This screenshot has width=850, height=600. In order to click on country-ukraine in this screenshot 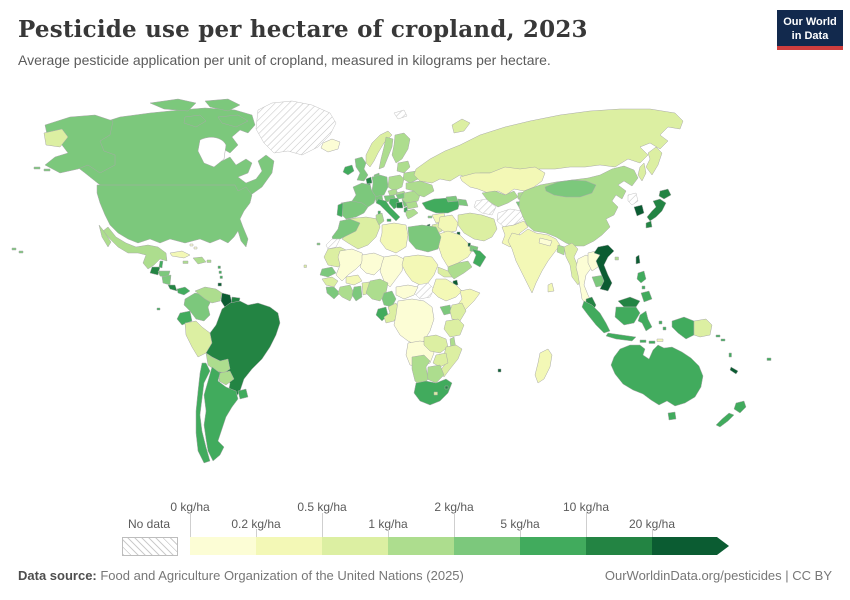, I will do `click(420, 189)`.